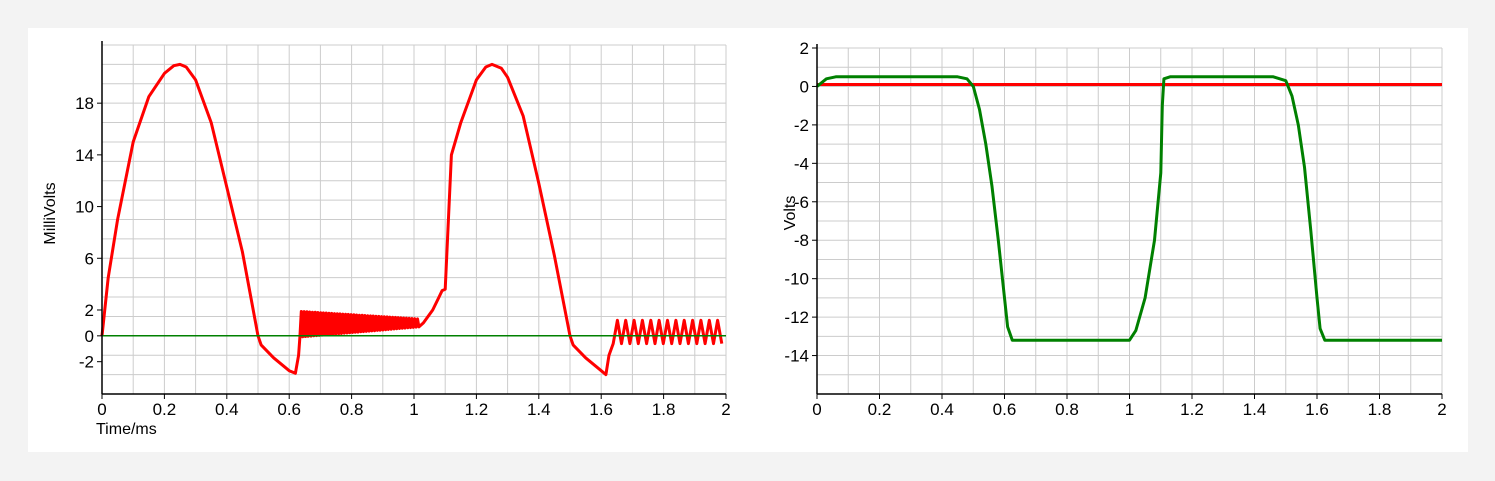 Image resolution: width=1495 pixels, height=481 pixels. What do you see at coordinates (796, 317) in the screenshot?
I see `y-tick-label: -12` at bounding box center [796, 317].